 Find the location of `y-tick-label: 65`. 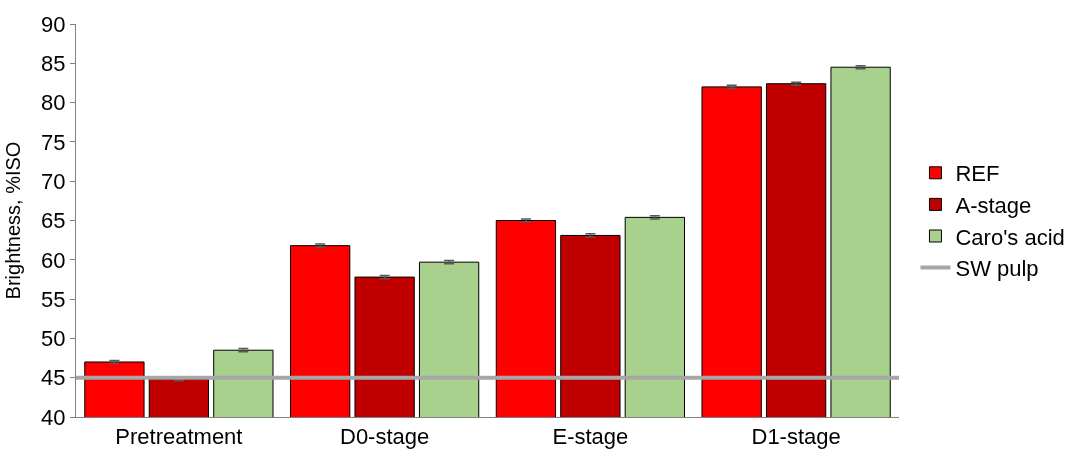

y-tick-label: 65 is located at coordinates (53, 221).